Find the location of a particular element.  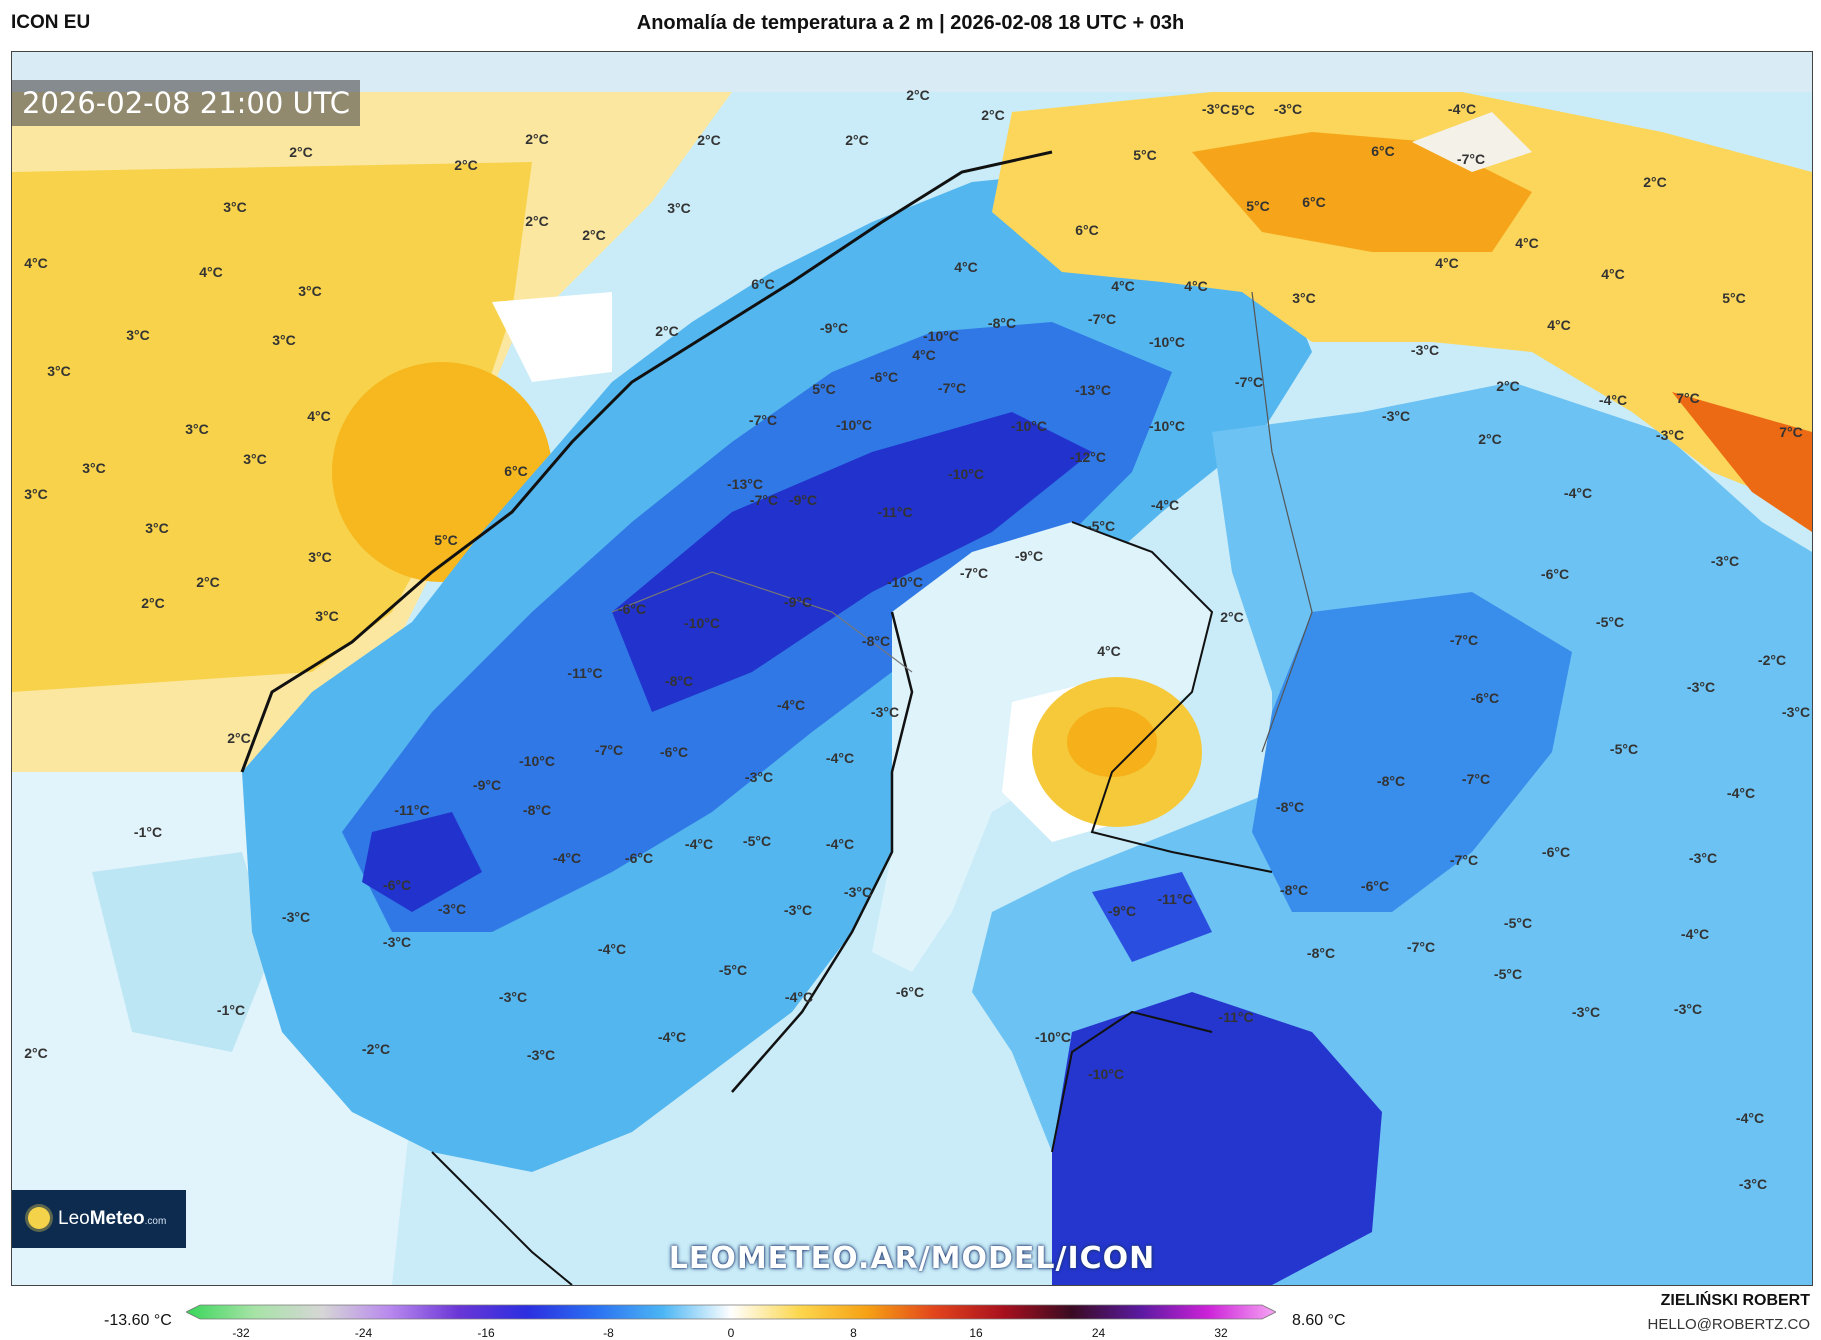

logo-text: LeoMeteo.com is located at coordinates (112, 1219).